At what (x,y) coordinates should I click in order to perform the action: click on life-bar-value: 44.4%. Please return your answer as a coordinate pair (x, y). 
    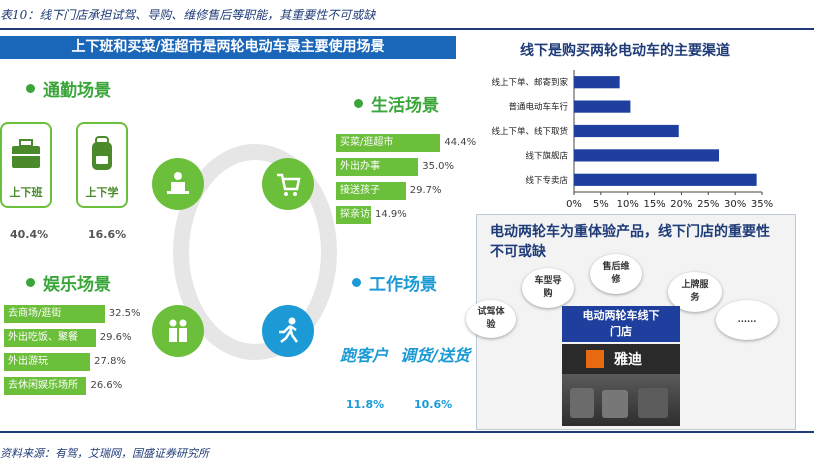
    Looking at the image, I should click on (460, 142).